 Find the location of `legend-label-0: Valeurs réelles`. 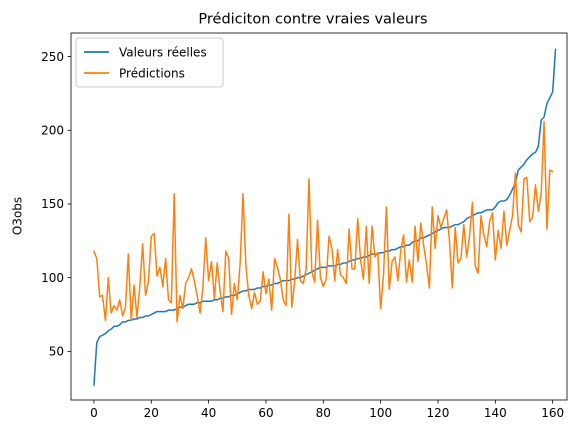

legend-label-0: Valeurs réelles is located at coordinates (163, 53).